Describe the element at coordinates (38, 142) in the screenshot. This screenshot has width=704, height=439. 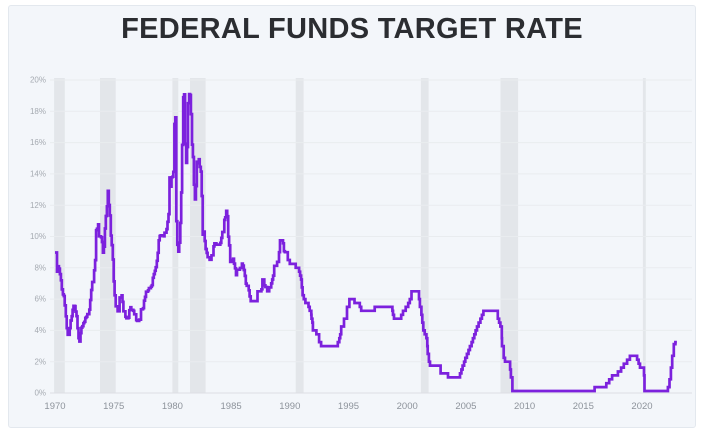
I see `y-tick-label: 16%` at that location.